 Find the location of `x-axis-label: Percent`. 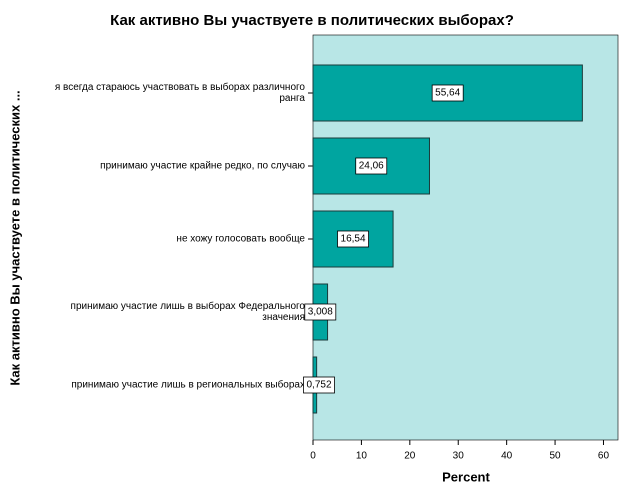

x-axis-label: Percent is located at coordinates (466, 476).